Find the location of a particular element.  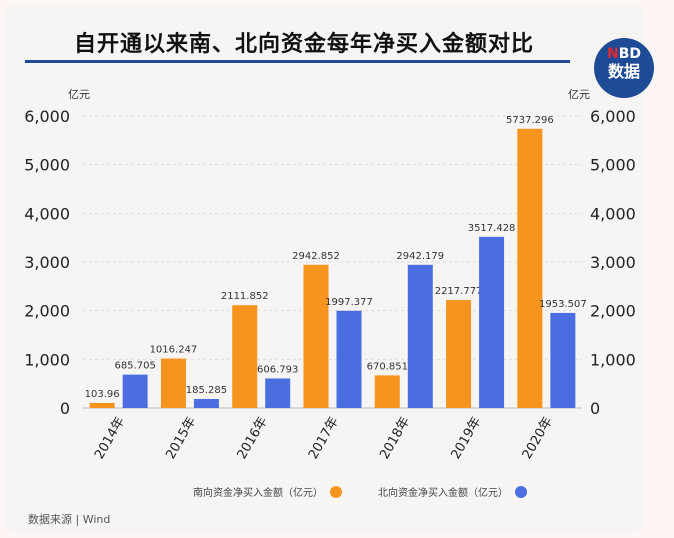

data-source: 数据来源 | Wind is located at coordinates (69, 519).